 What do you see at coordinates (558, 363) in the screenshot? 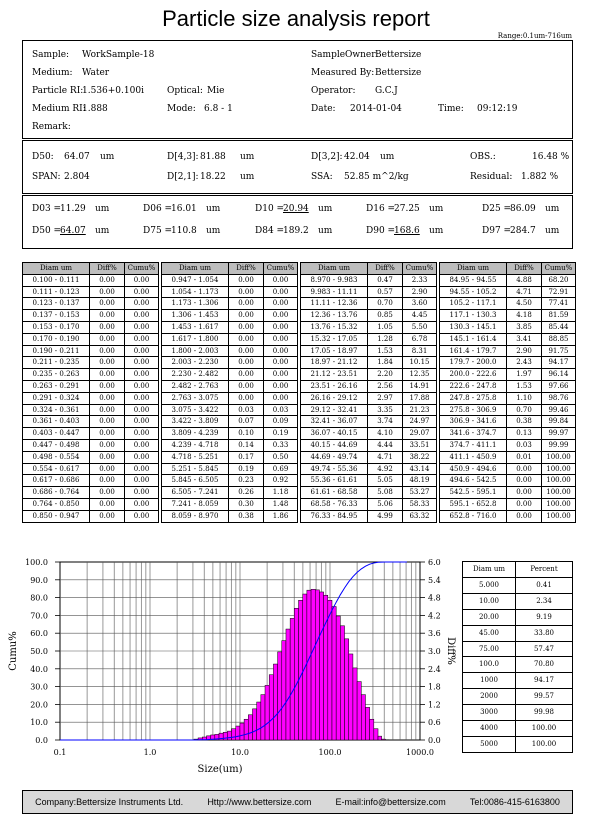
I see `table-cell: 94.17` at bounding box center [558, 363].